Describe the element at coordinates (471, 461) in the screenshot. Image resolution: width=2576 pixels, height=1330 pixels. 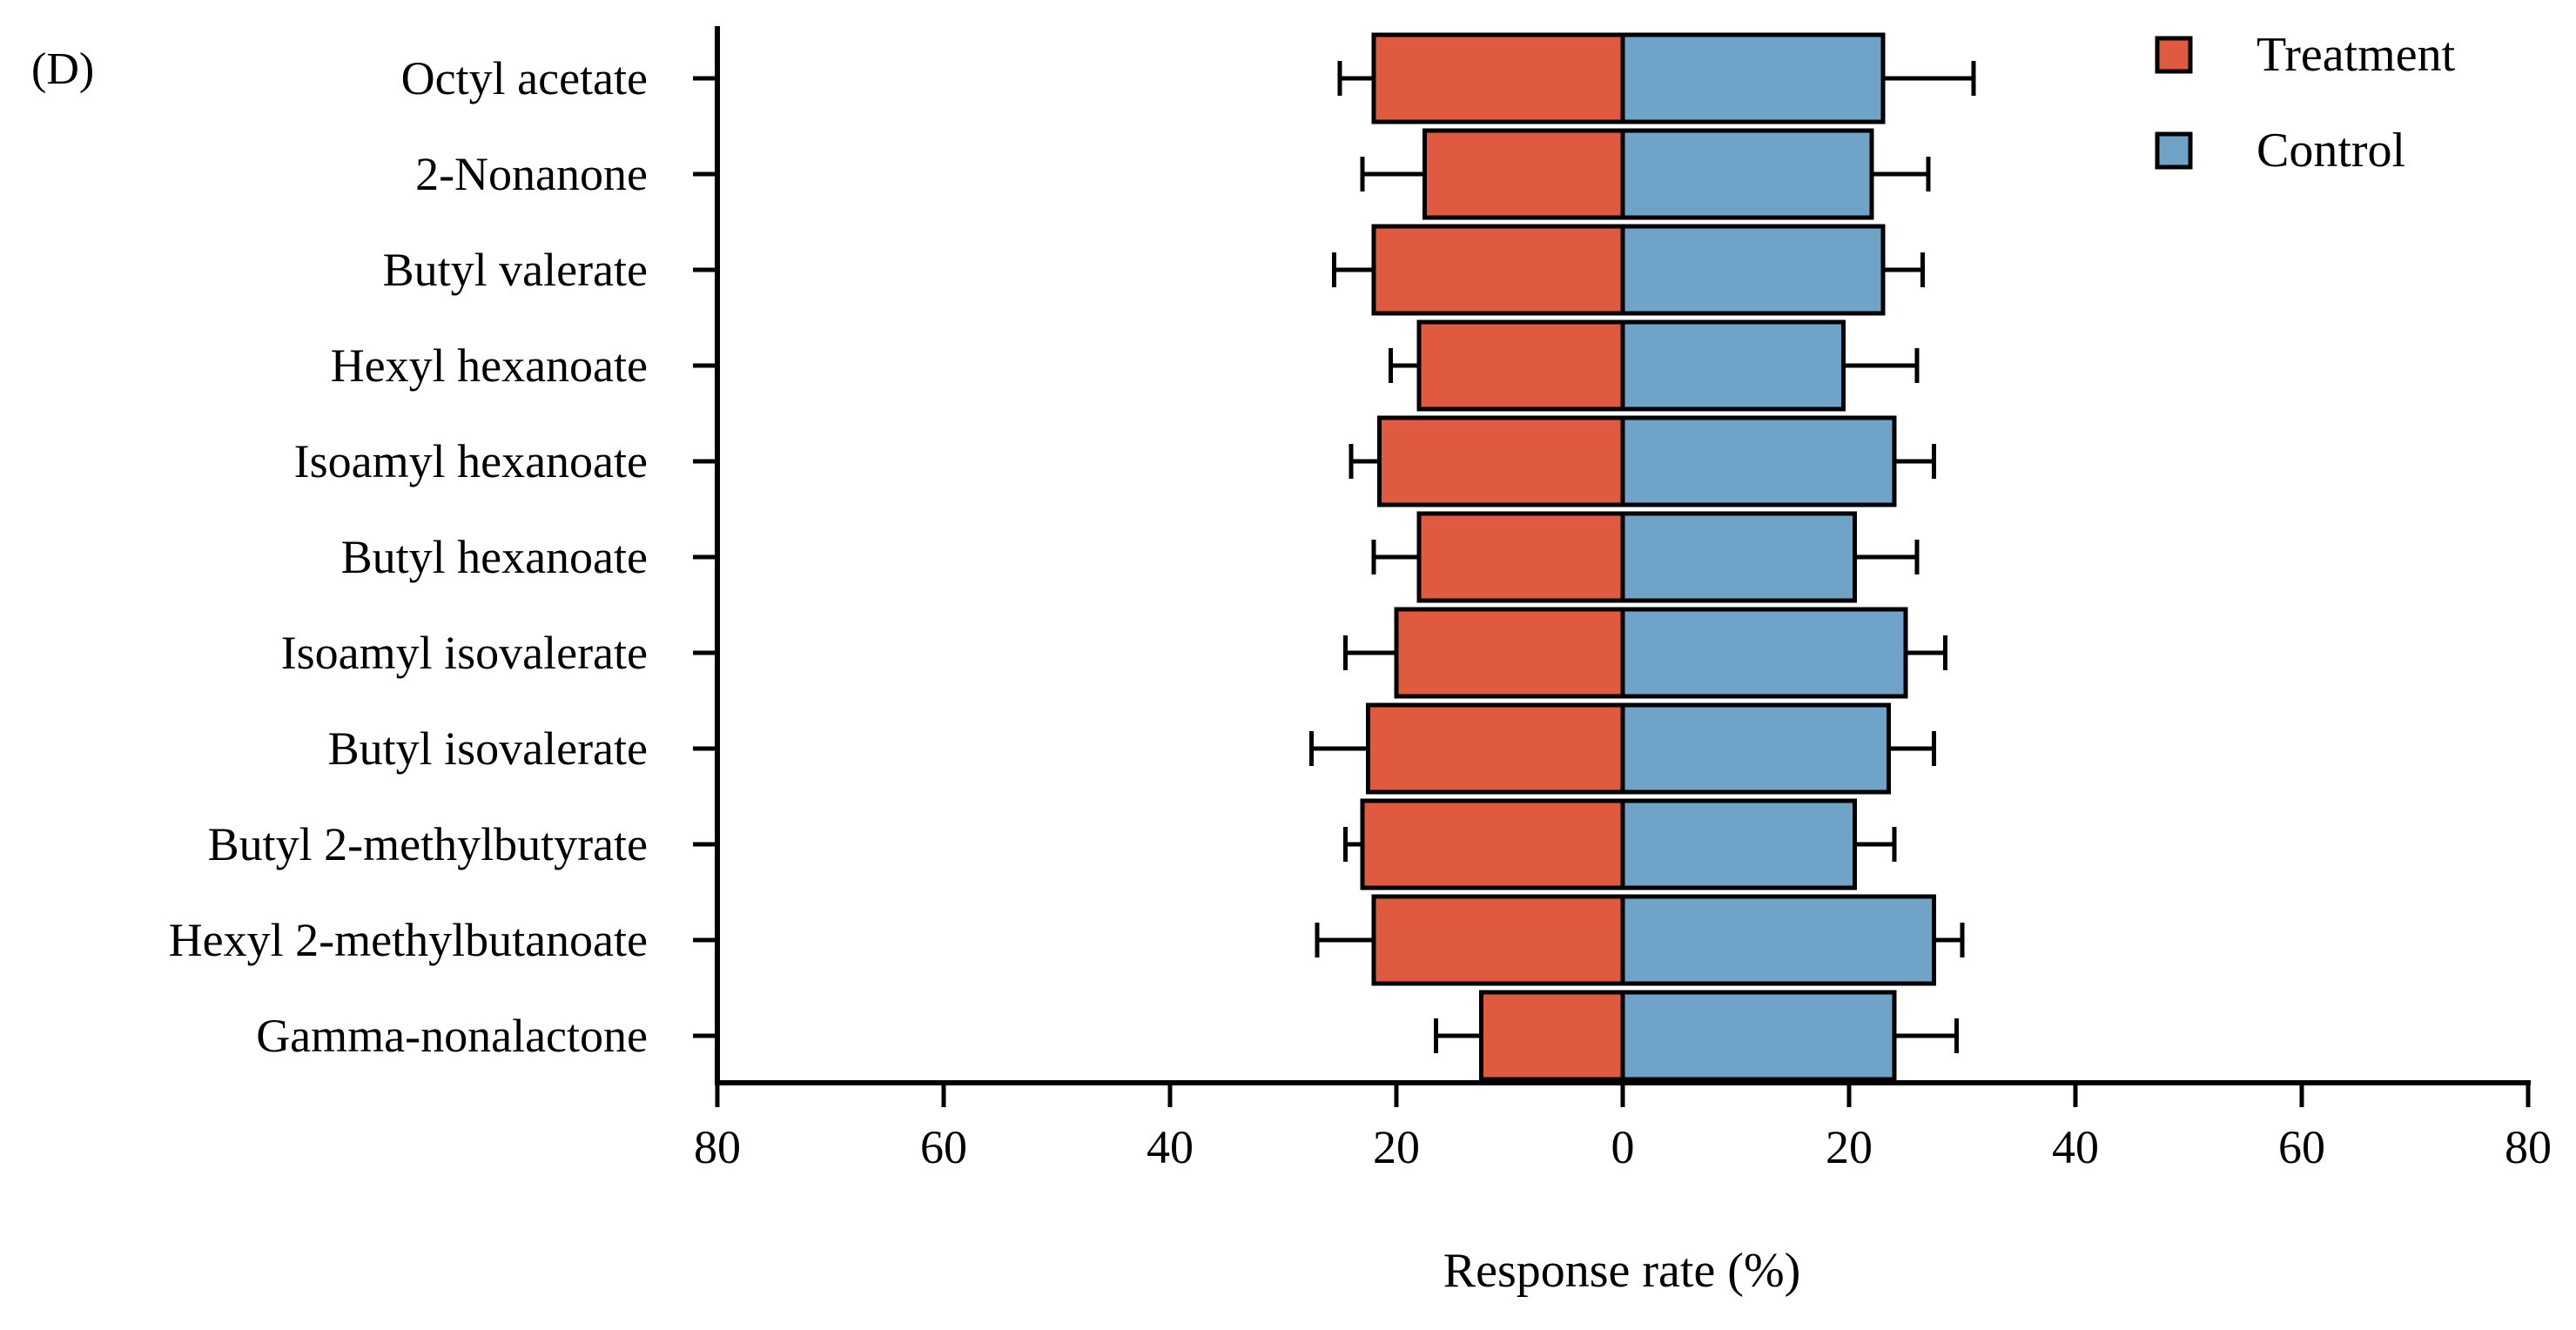
I see `category-label: Isoamyl hexanoate` at that location.